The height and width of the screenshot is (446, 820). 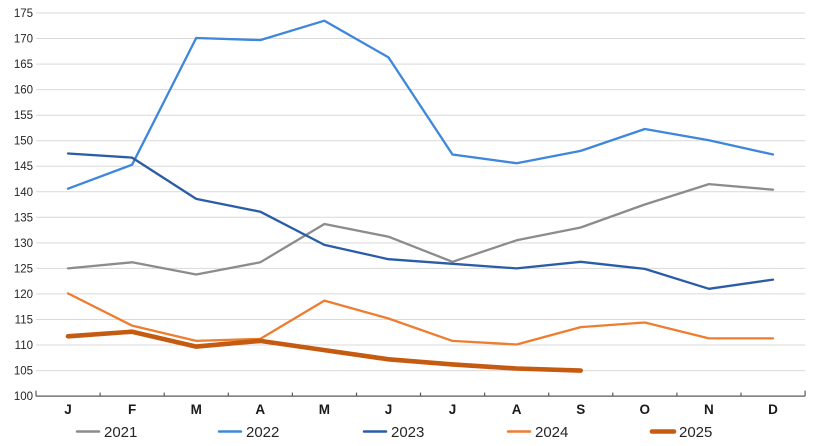 I want to click on legend-label-2021: 2021, so click(x=120, y=432).